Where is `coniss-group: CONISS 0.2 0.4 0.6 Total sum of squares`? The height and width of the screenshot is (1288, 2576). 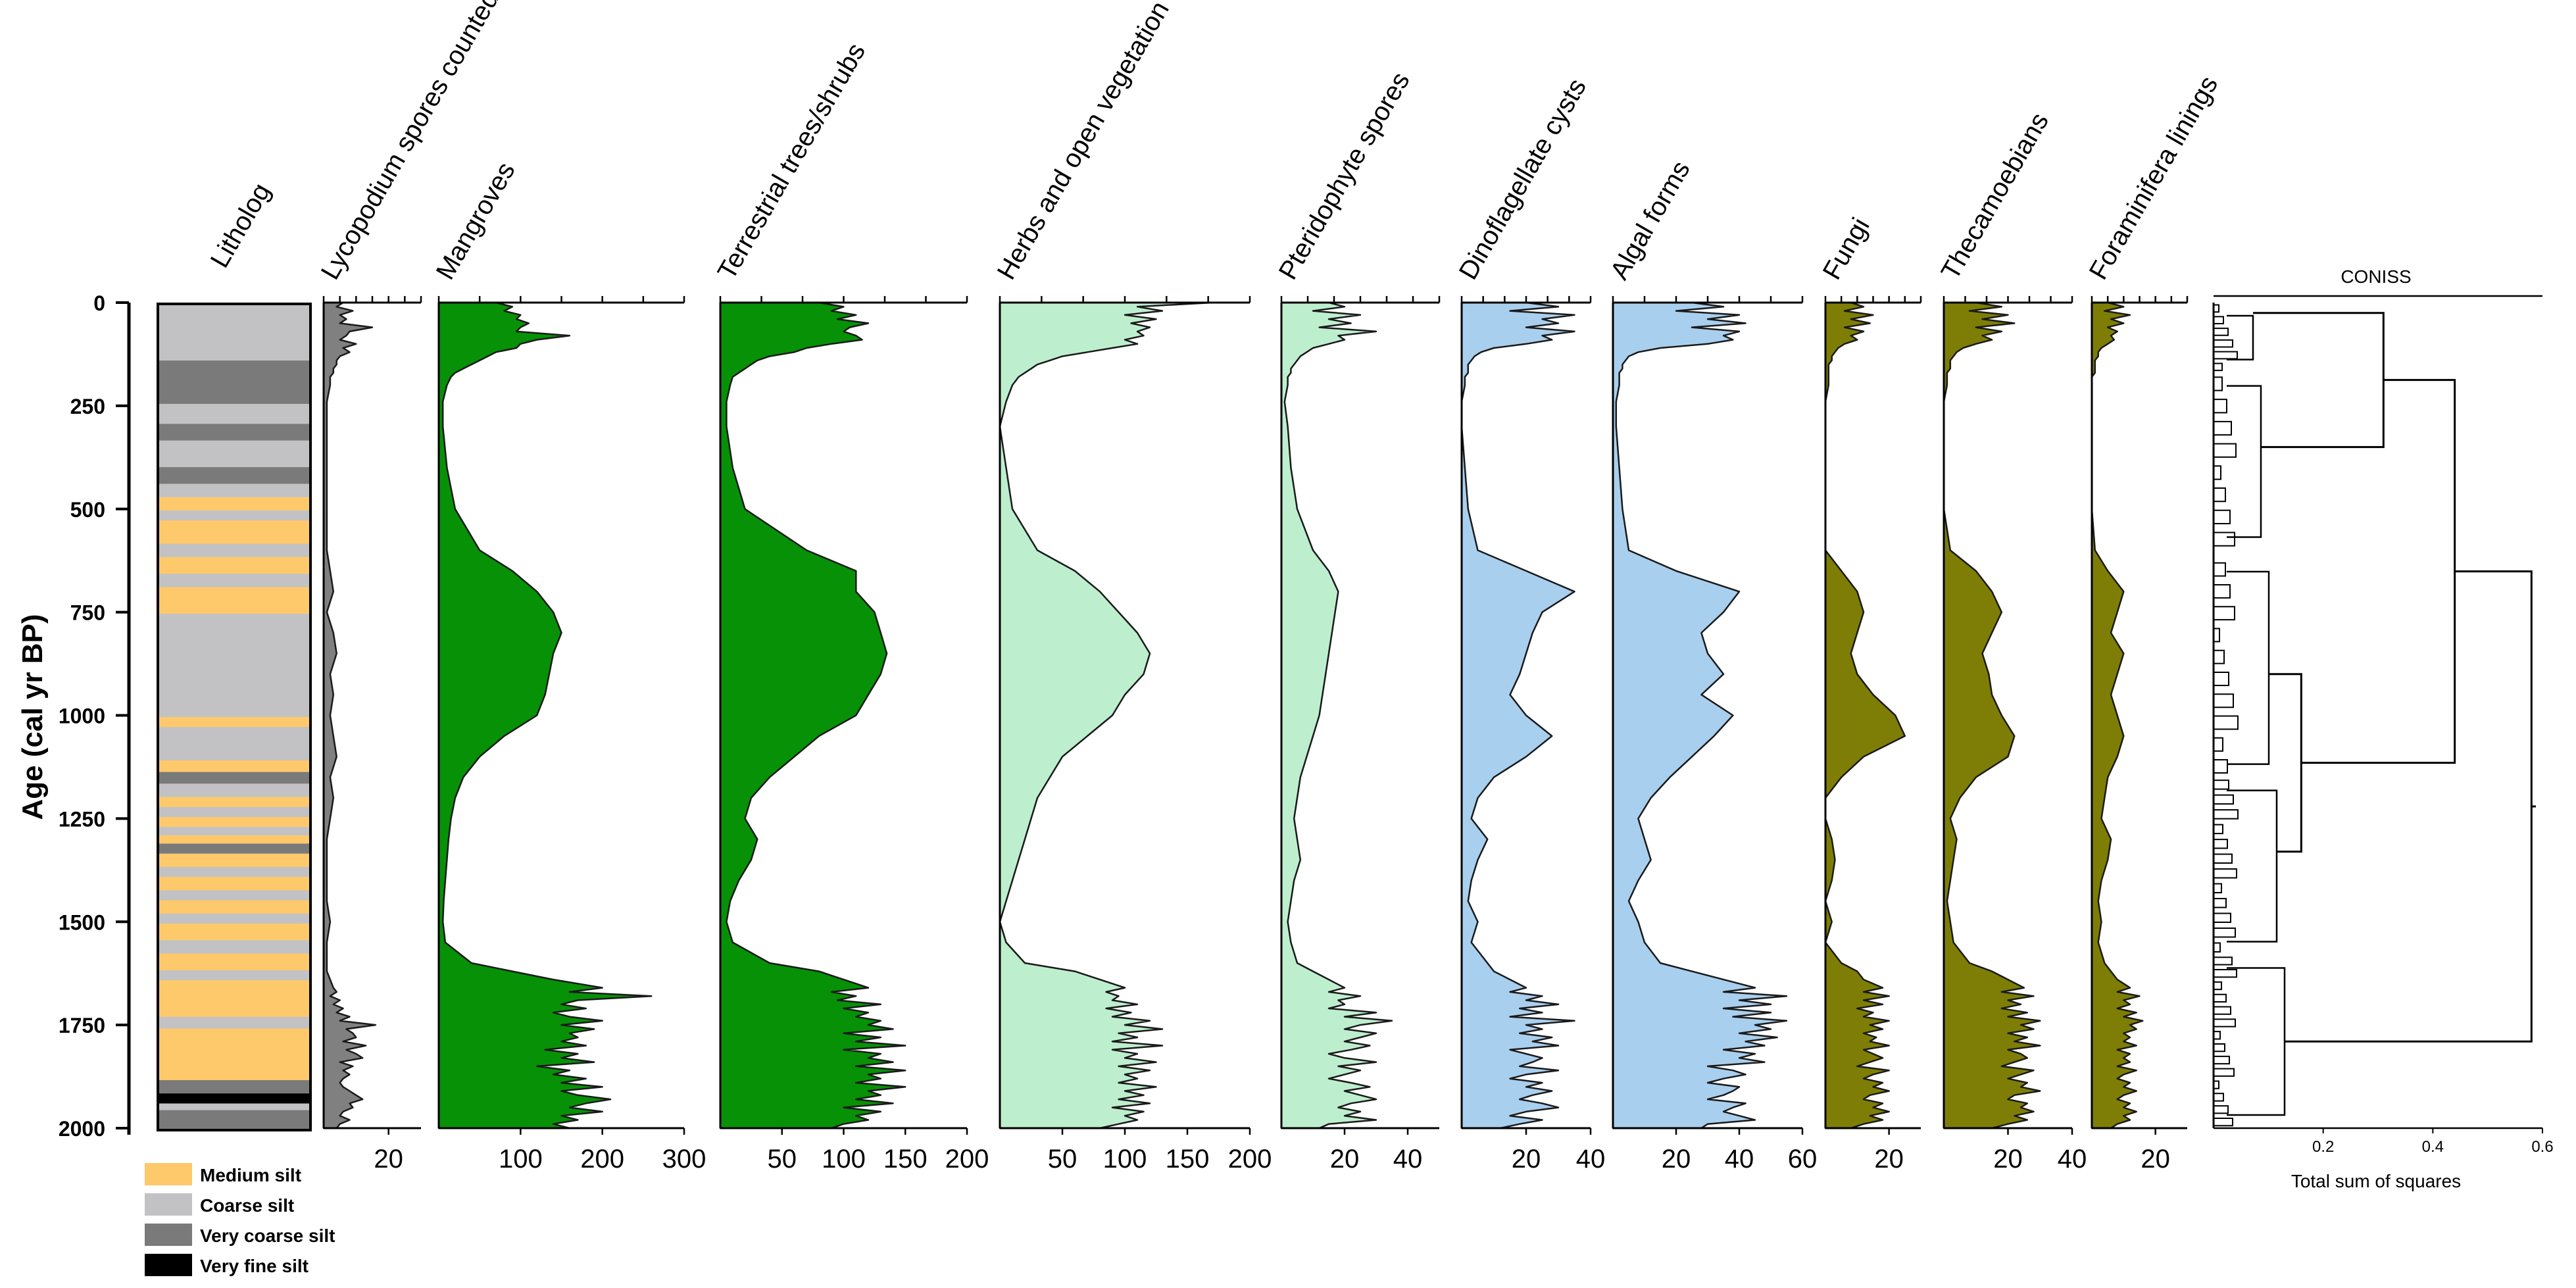 coniss-group: CONISS 0.2 0.4 0.6 Total sum of squares is located at coordinates (2383, 728).